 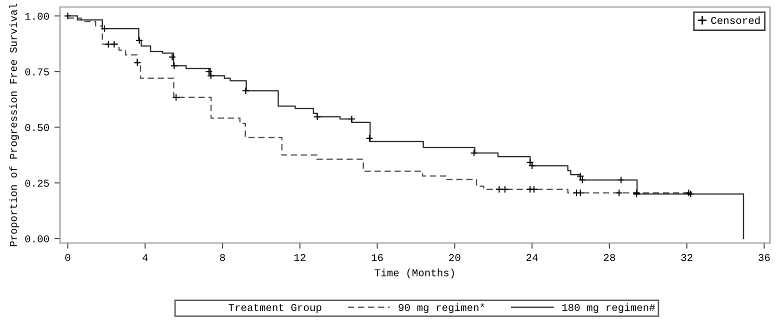 What do you see at coordinates (735, 20) in the screenshot?
I see `legend-label: Censored` at bounding box center [735, 20].